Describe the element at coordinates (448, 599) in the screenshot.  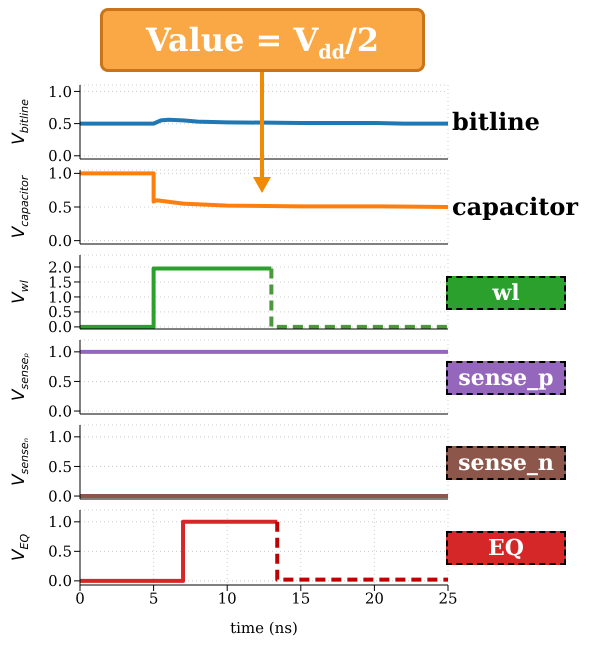
I see `x-tick-label: 25` at that location.